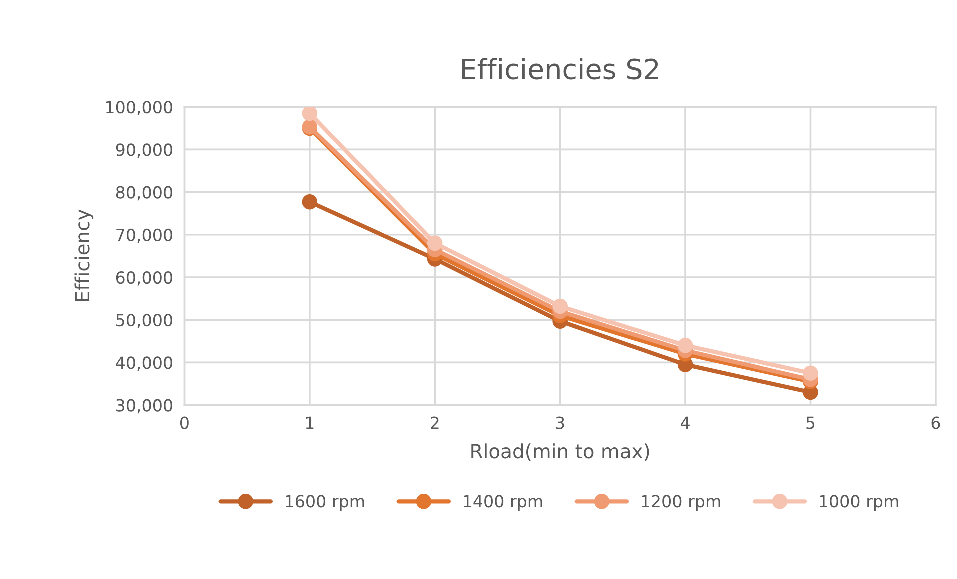 The image size is (957, 579). Describe the element at coordinates (144, 321) in the screenshot. I see `y-tick-label: 50,000` at that location.